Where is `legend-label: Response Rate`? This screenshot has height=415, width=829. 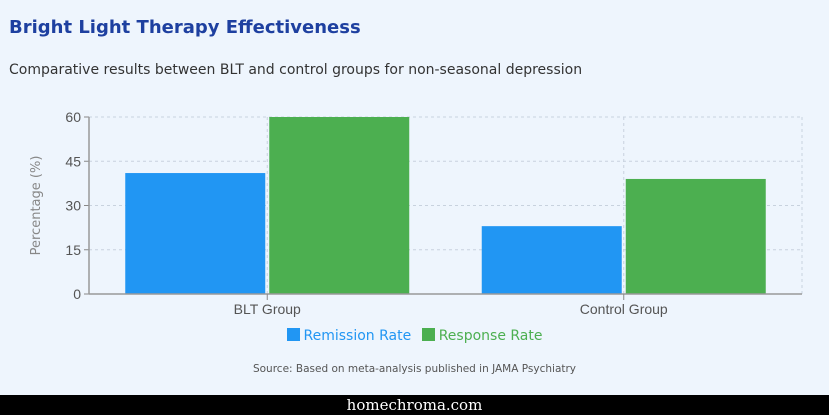
legend-label: Response Rate is located at coordinates (490, 336).